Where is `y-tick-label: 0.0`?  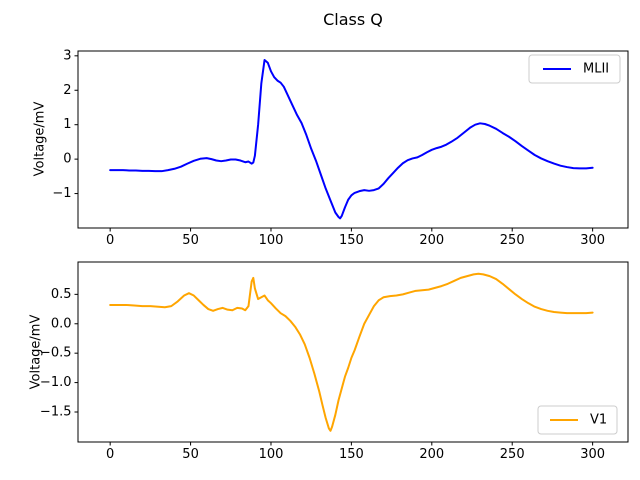
y-tick-label: 0.0 is located at coordinates (61, 323).